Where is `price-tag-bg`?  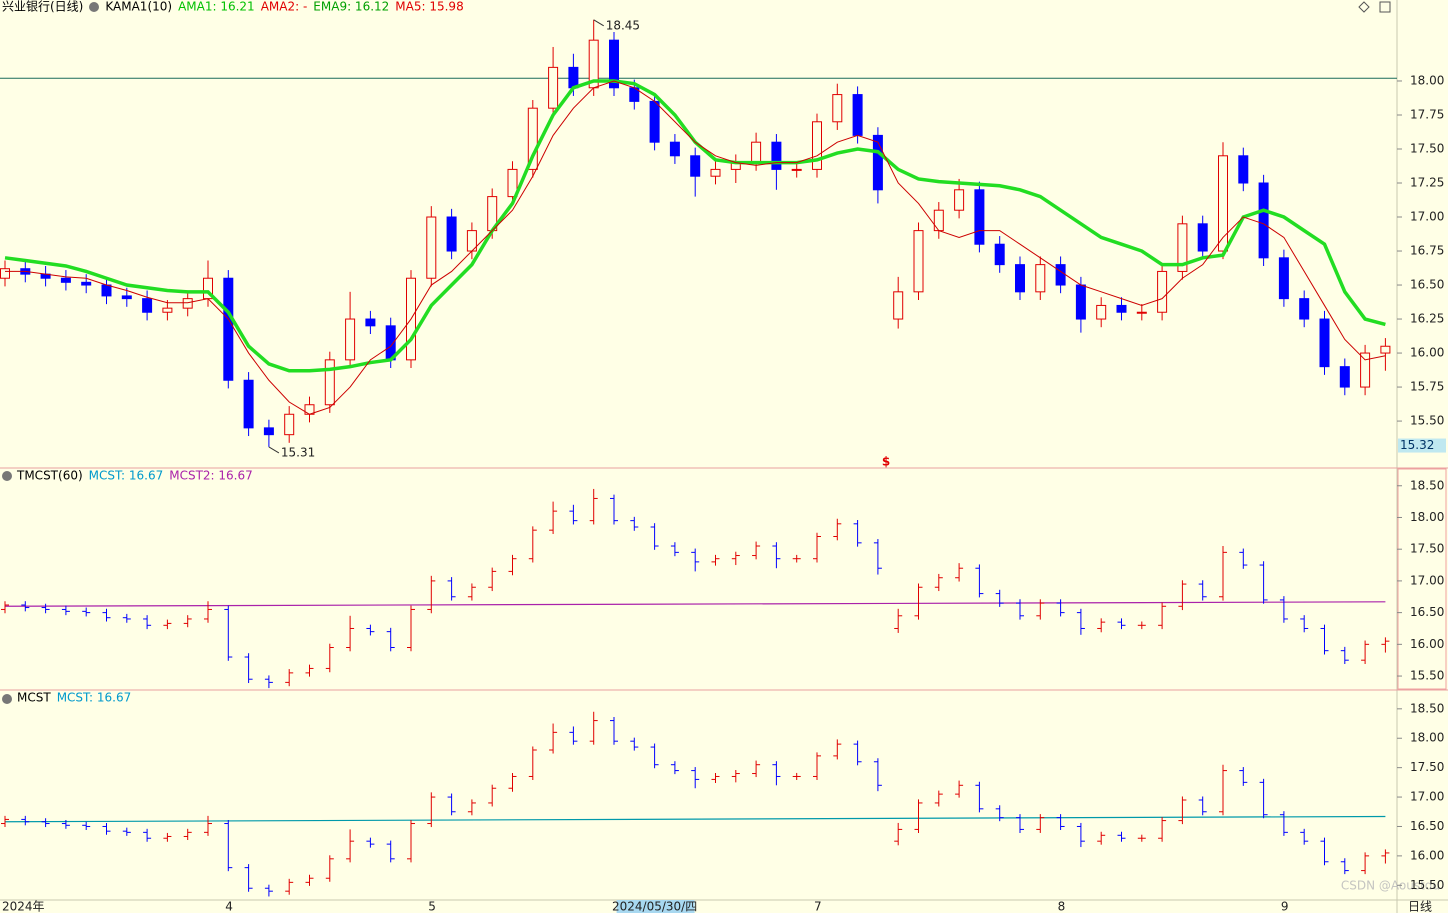
price-tag-bg is located at coordinates (1422, 445).